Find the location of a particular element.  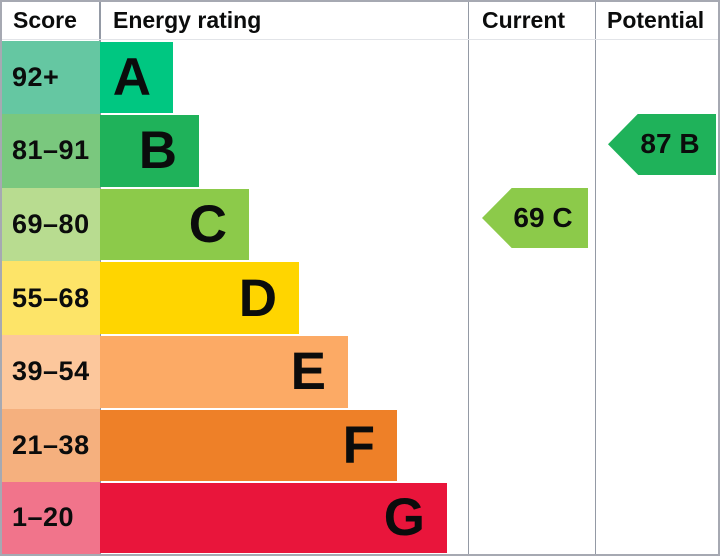

rating-letter-c: C is located at coordinates (207, 224).